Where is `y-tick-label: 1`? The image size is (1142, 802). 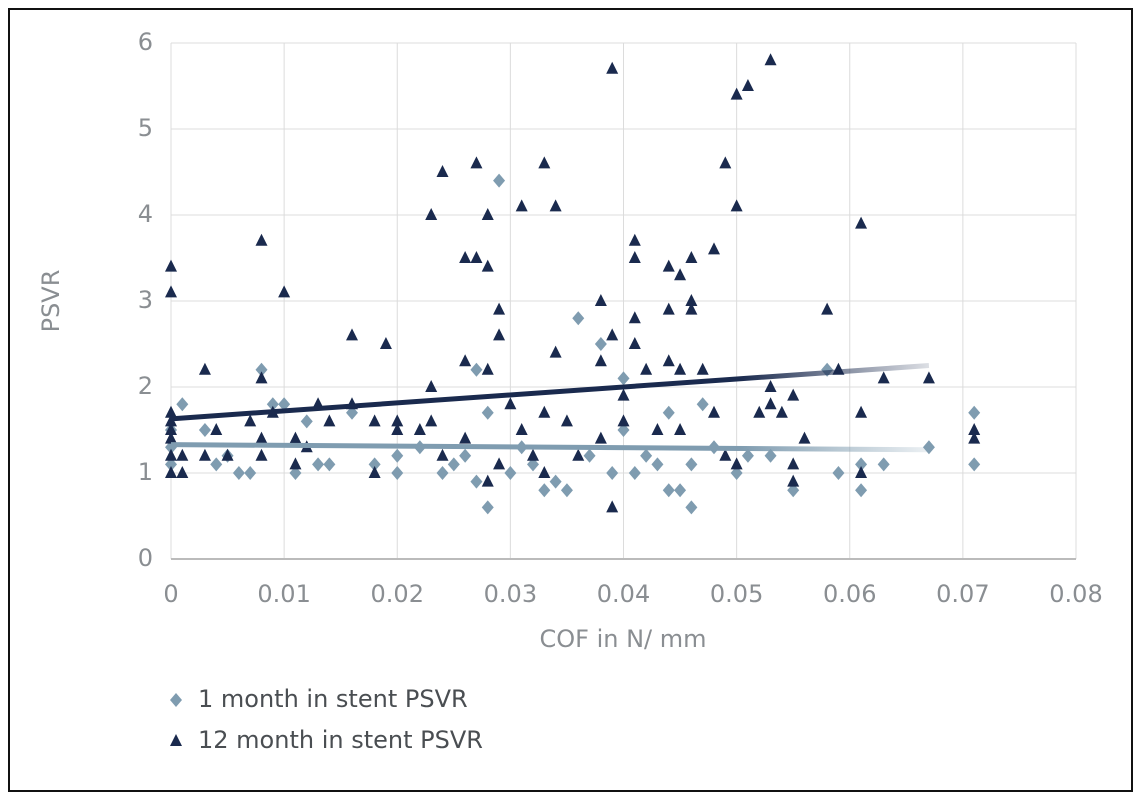 y-tick-label: 1 is located at coordinates (145, 472).